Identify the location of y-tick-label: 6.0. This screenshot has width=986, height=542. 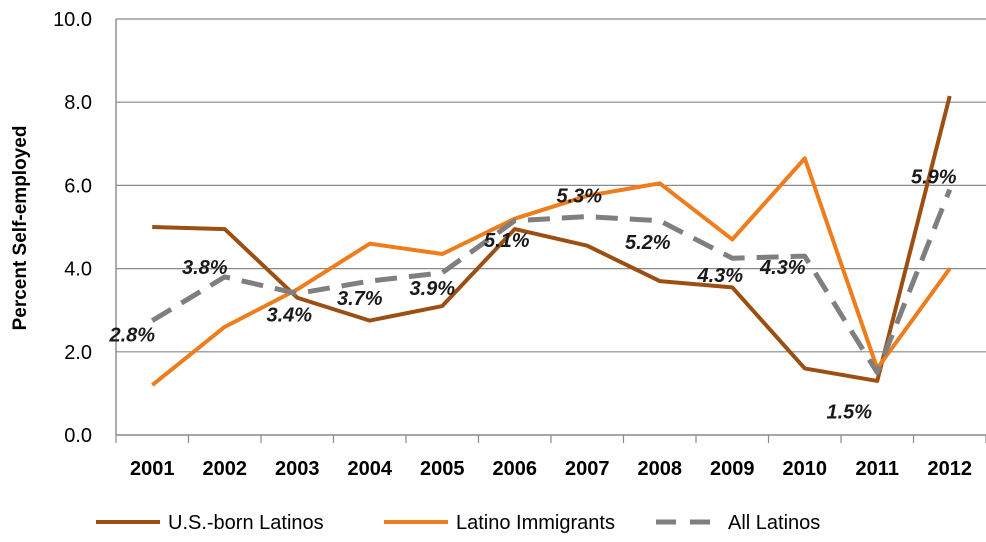
(78, 186).